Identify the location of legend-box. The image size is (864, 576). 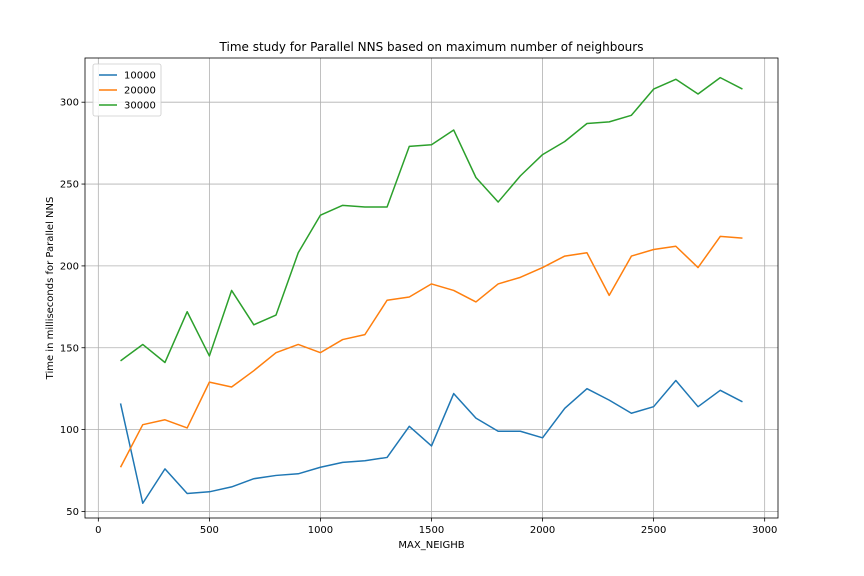
(127, 90).